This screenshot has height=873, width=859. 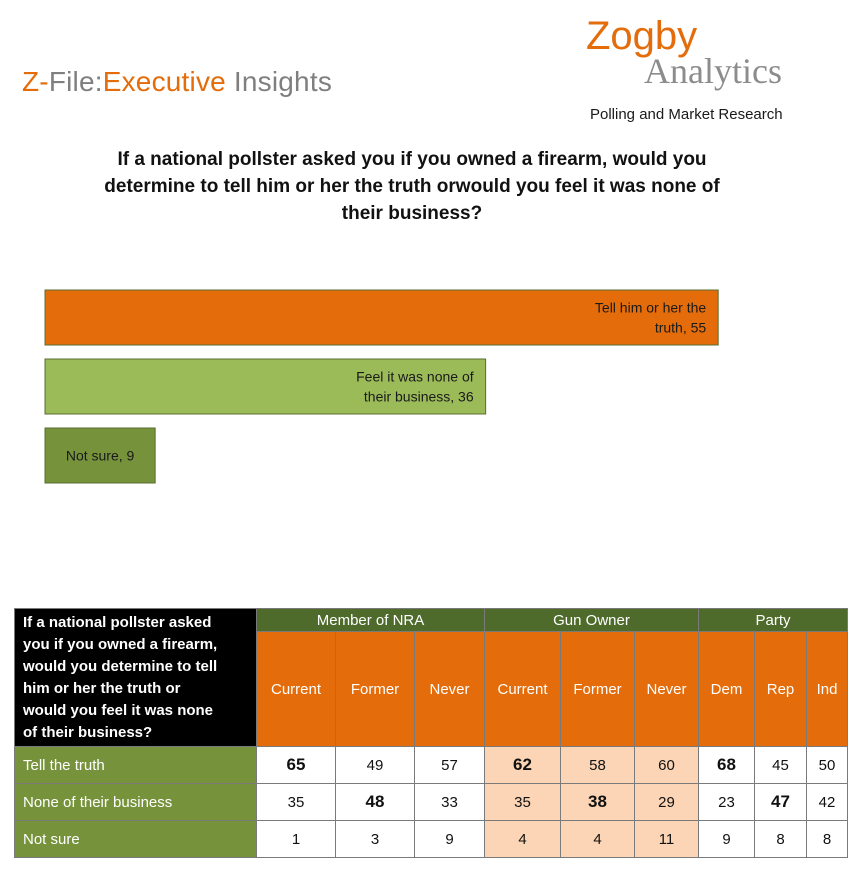 I want to click on table-row: Not sure 1 3 9 4 4 11 9 8 8, so click(x=431, y=839).